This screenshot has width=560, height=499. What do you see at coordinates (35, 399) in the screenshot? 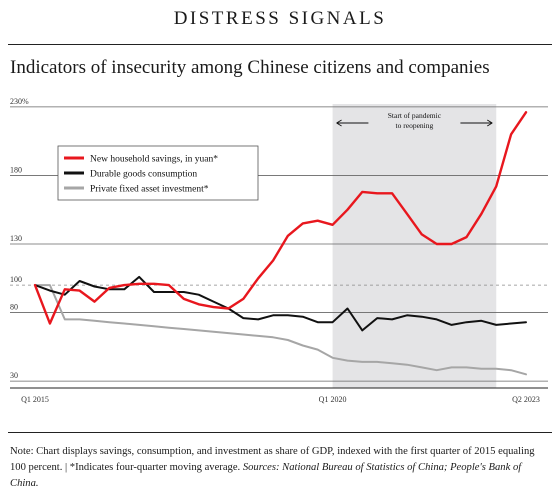
I see `x-tick-label-q1-2015: Q1 2015` at bounding box center [35, 399].